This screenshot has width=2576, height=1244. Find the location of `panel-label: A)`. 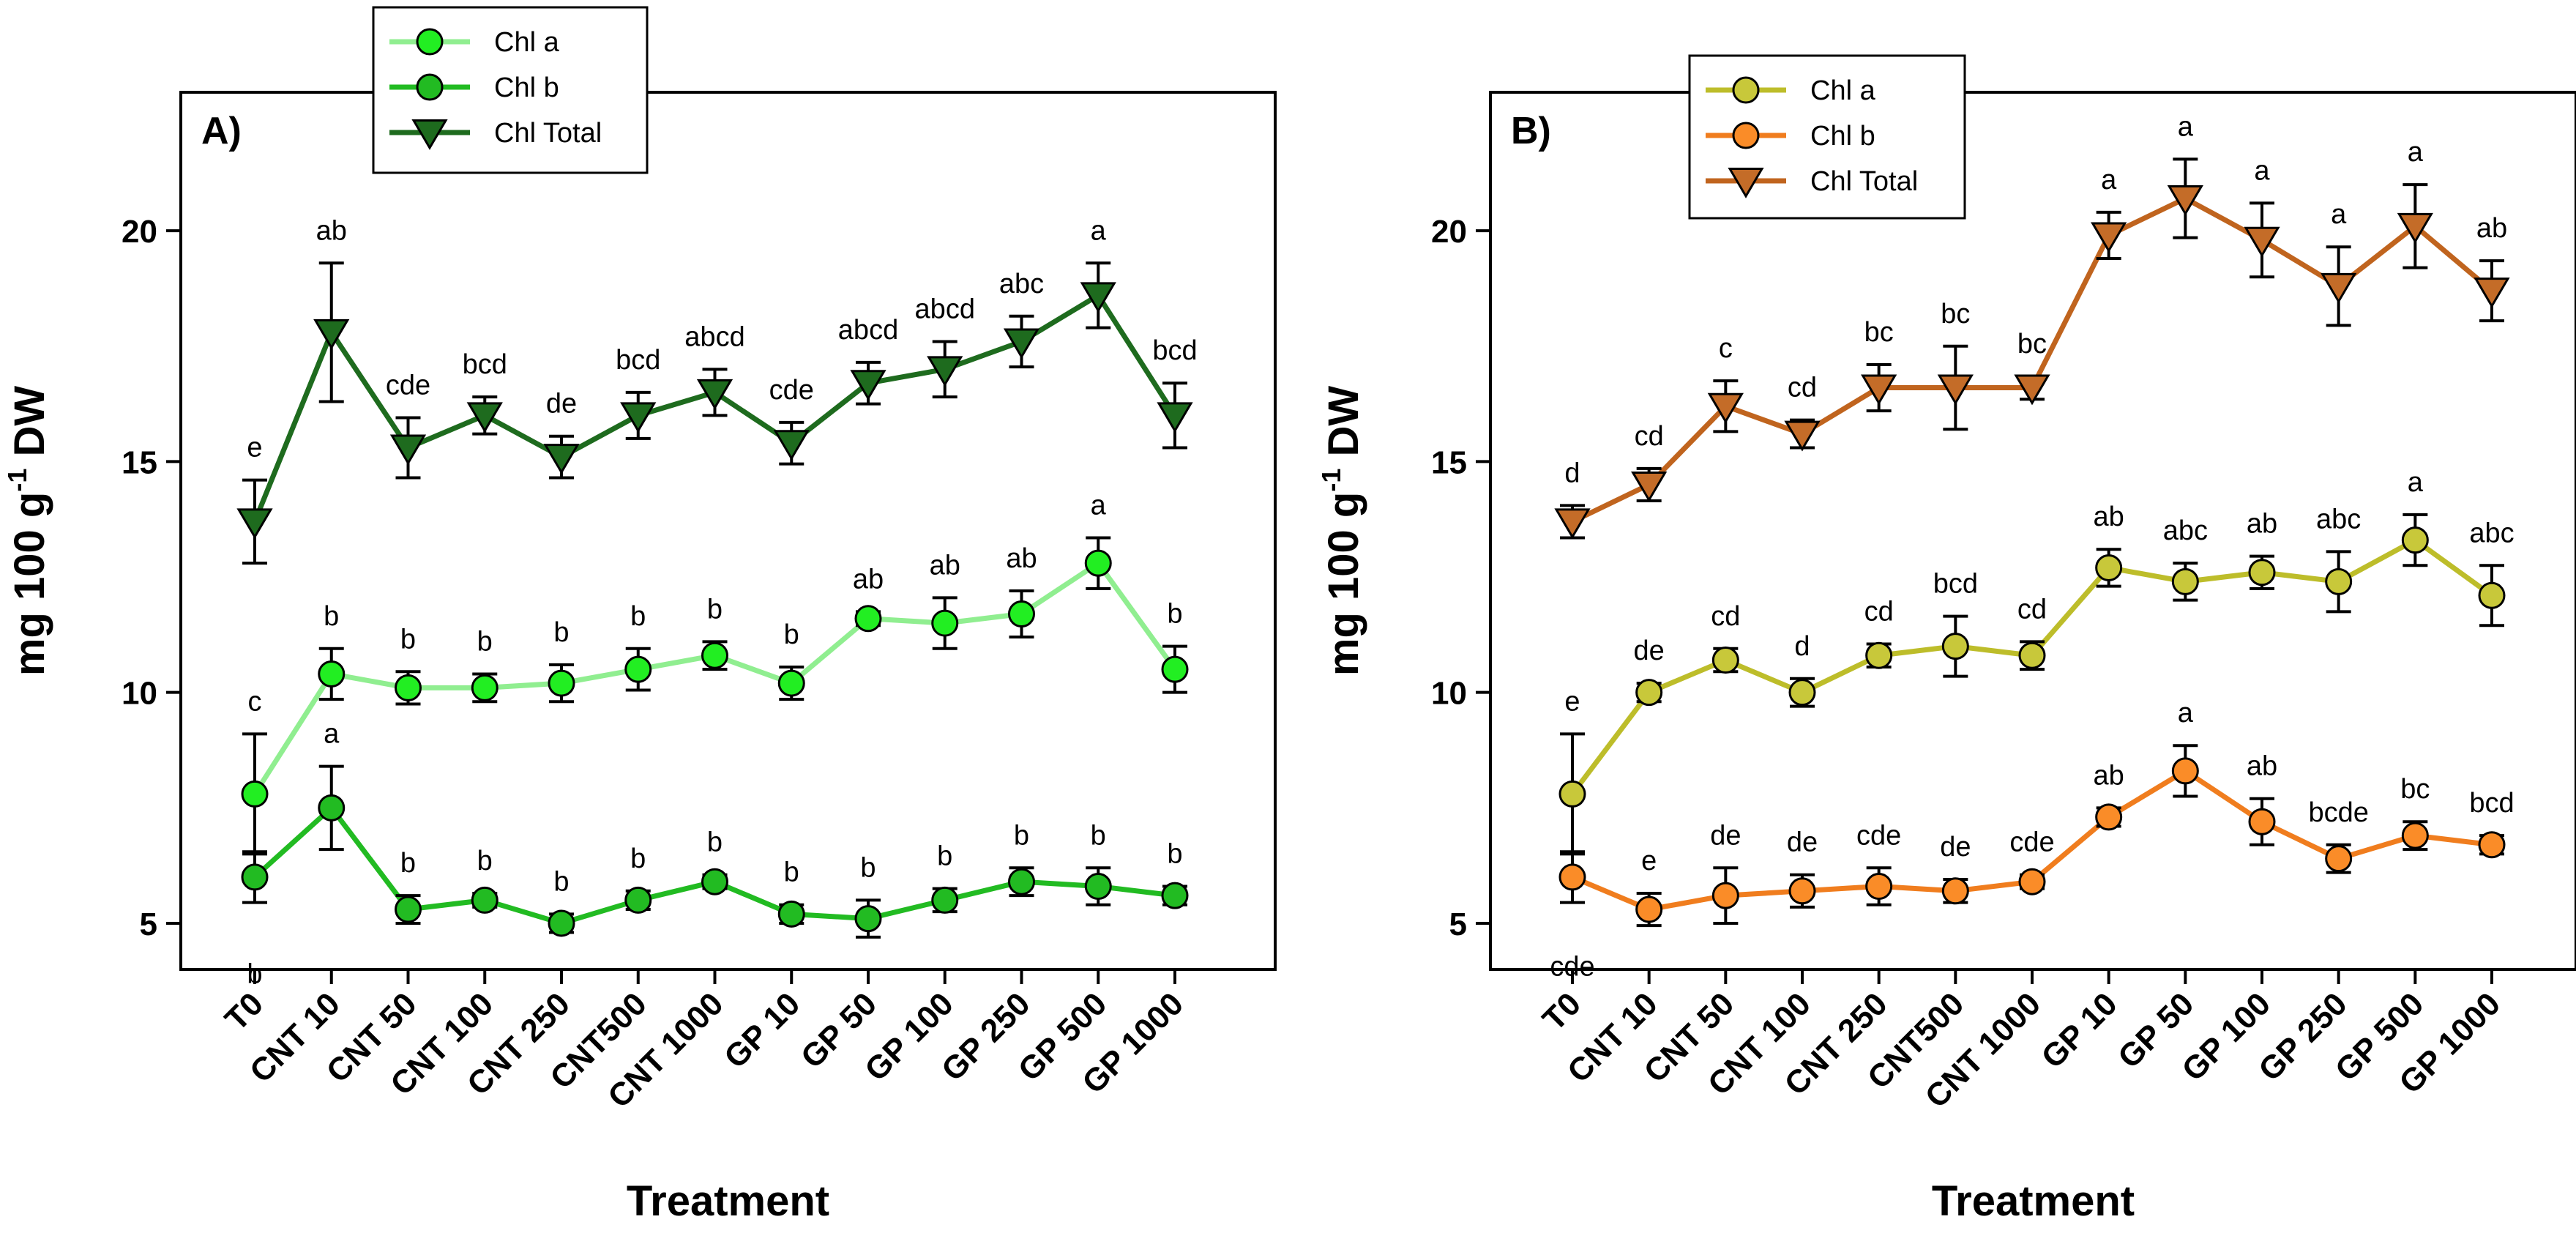

panel-label: A) is located at coordinates (221, 131).